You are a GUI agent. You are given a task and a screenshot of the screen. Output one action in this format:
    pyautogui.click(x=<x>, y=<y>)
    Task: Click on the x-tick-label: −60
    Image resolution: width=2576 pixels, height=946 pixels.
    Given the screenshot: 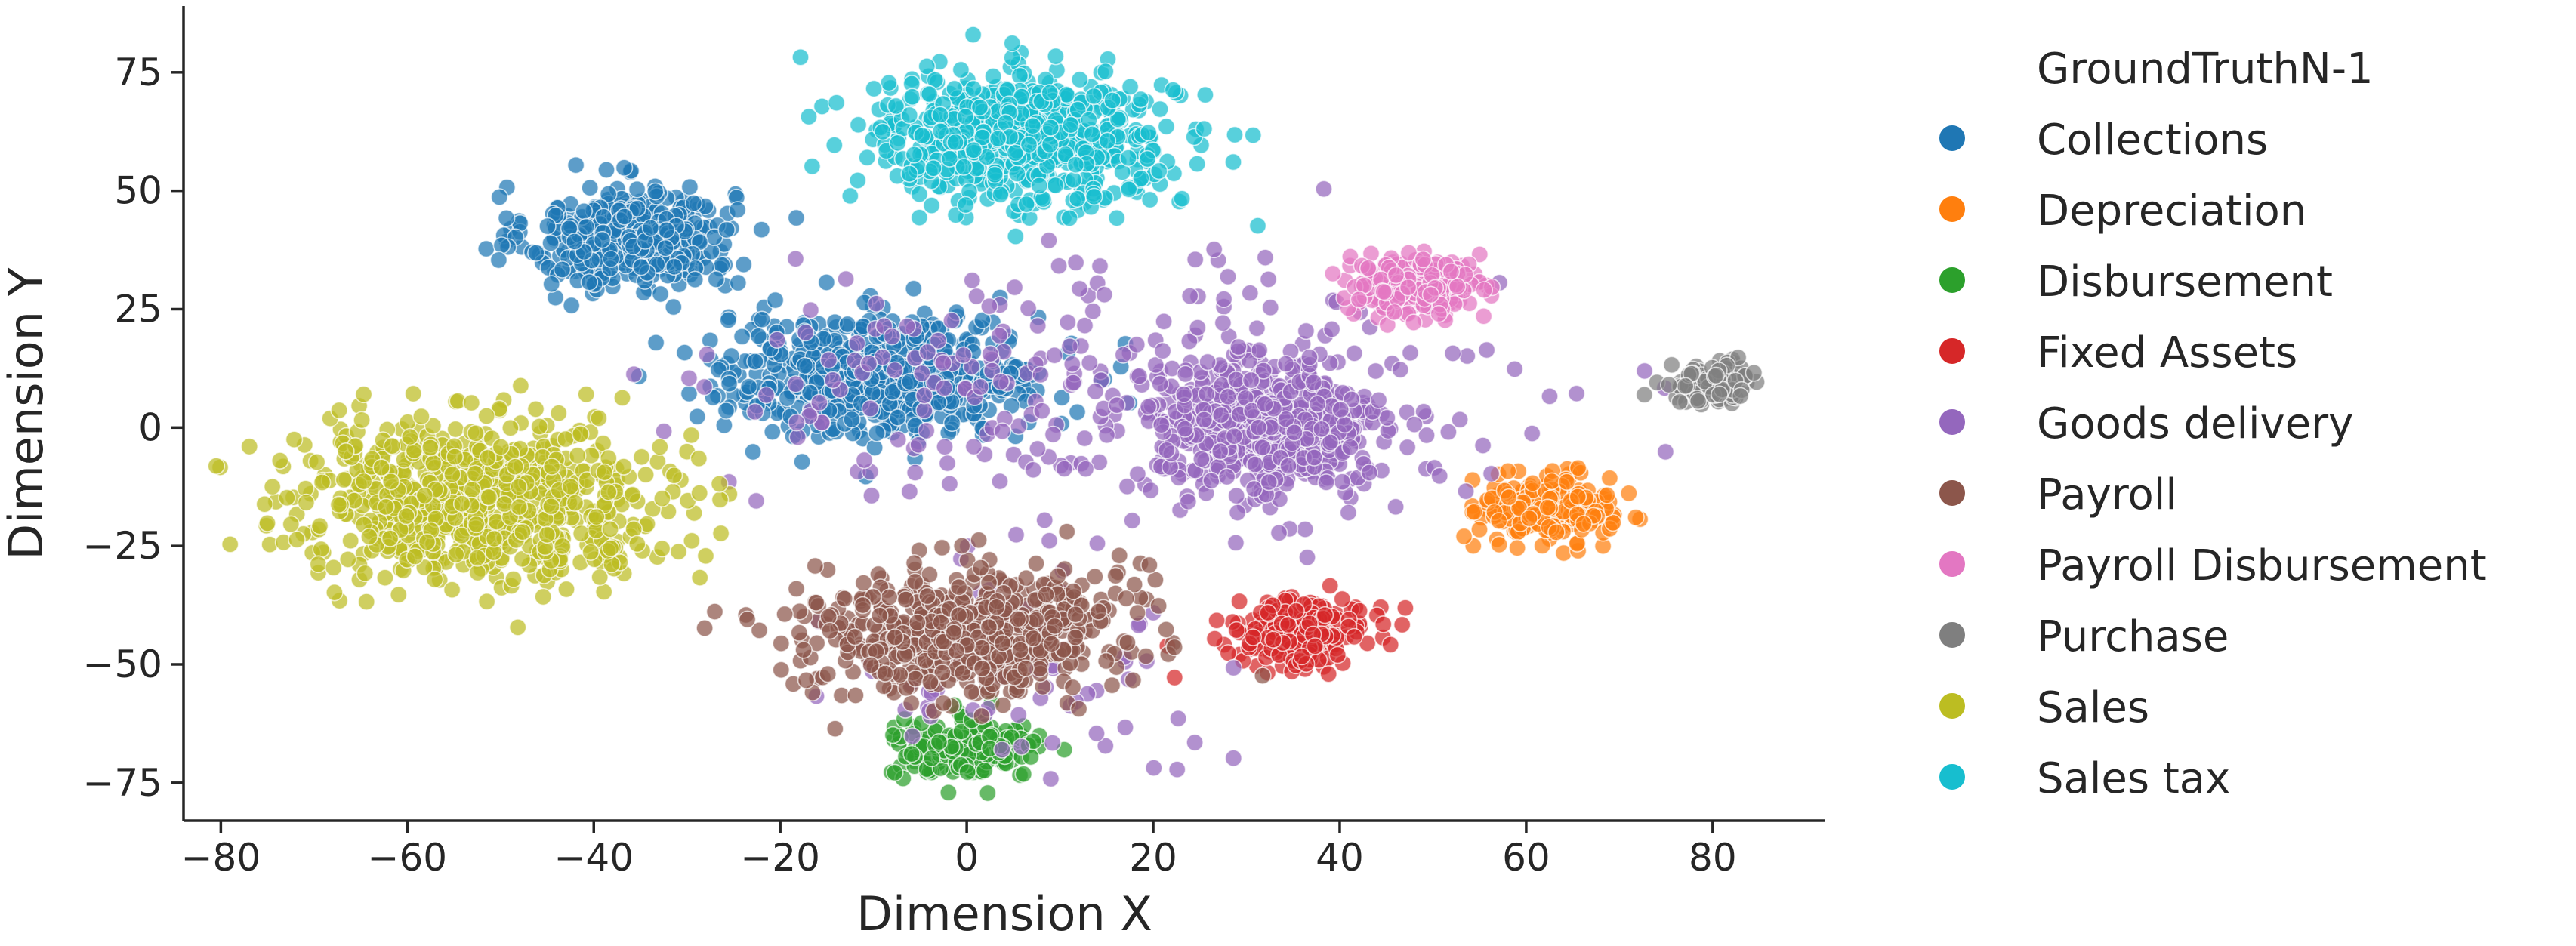 What is the action you would take?
    pyautogui.click(x=408, y=858)
    